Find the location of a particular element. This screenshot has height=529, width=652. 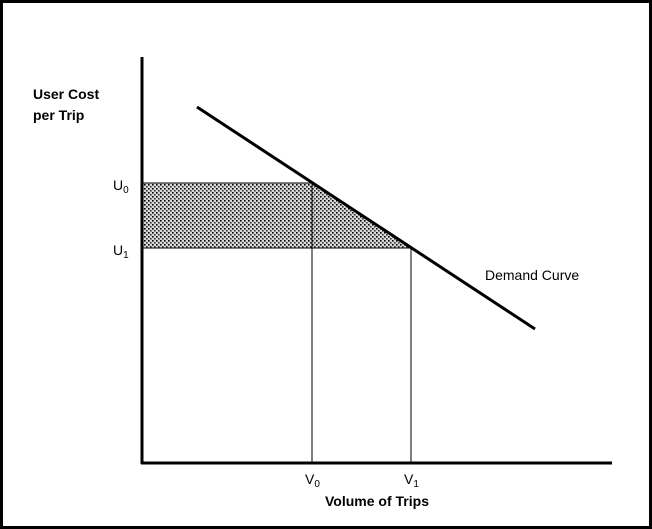

u0-label: U0 is located at coordinates (121, 186).